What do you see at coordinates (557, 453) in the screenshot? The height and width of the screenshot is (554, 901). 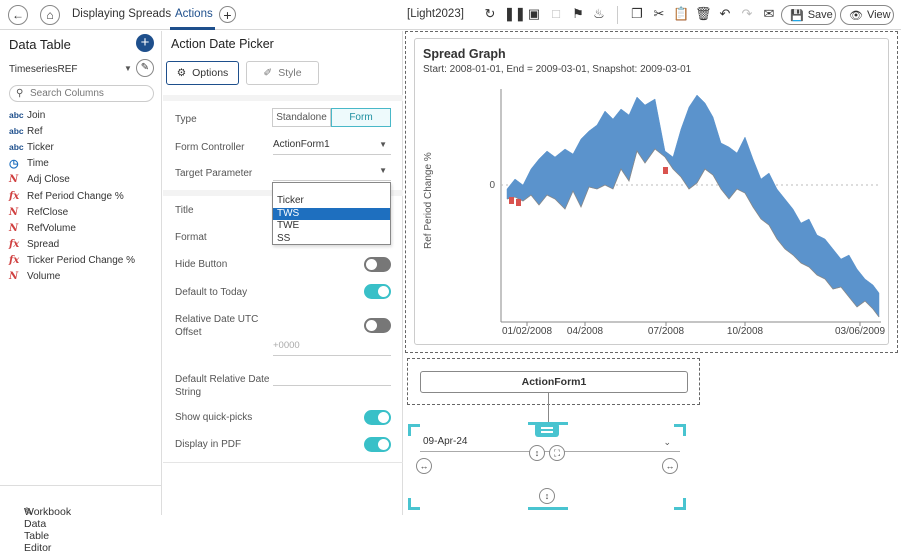 I see `expand-icon: ⛶` at bounding box center [557, 453].